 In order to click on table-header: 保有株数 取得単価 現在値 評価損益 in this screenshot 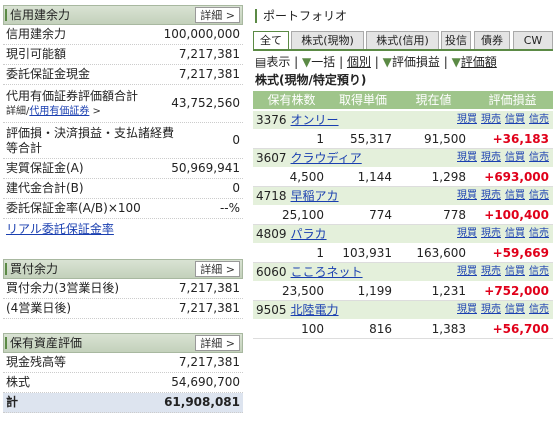, I will do `click(403, 100)`.